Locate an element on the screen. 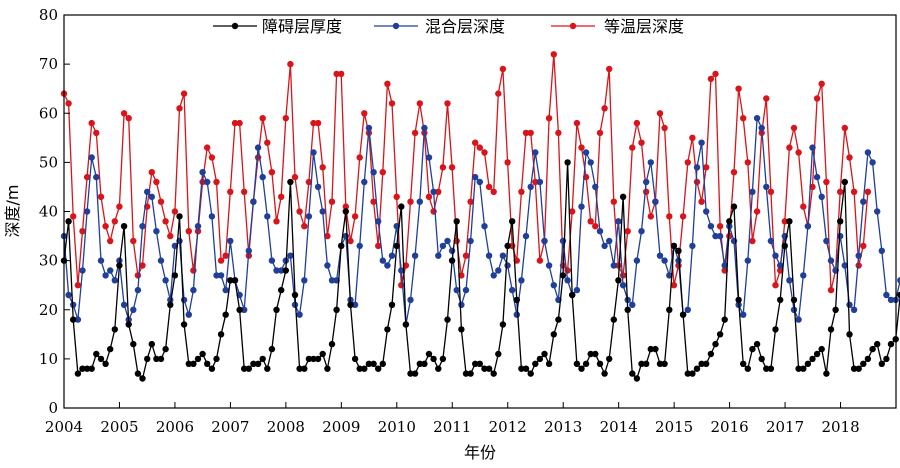 The image size is (900, 468). x-tick-label: 2007 is located at coordinates (230, 427).